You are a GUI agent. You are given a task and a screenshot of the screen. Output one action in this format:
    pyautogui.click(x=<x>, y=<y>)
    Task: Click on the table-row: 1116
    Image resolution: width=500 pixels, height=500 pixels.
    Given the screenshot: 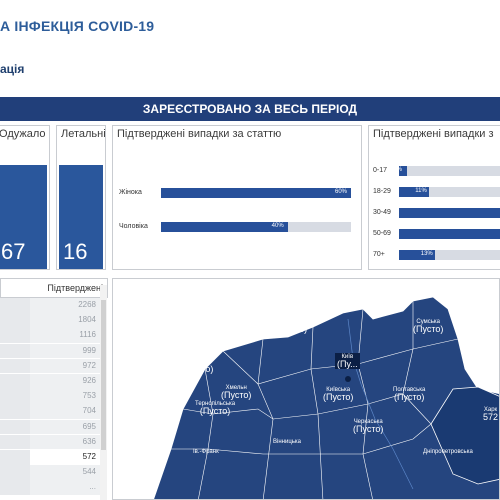 What is the action you would take?
    pyautogui.click(x=50, y=335)
    